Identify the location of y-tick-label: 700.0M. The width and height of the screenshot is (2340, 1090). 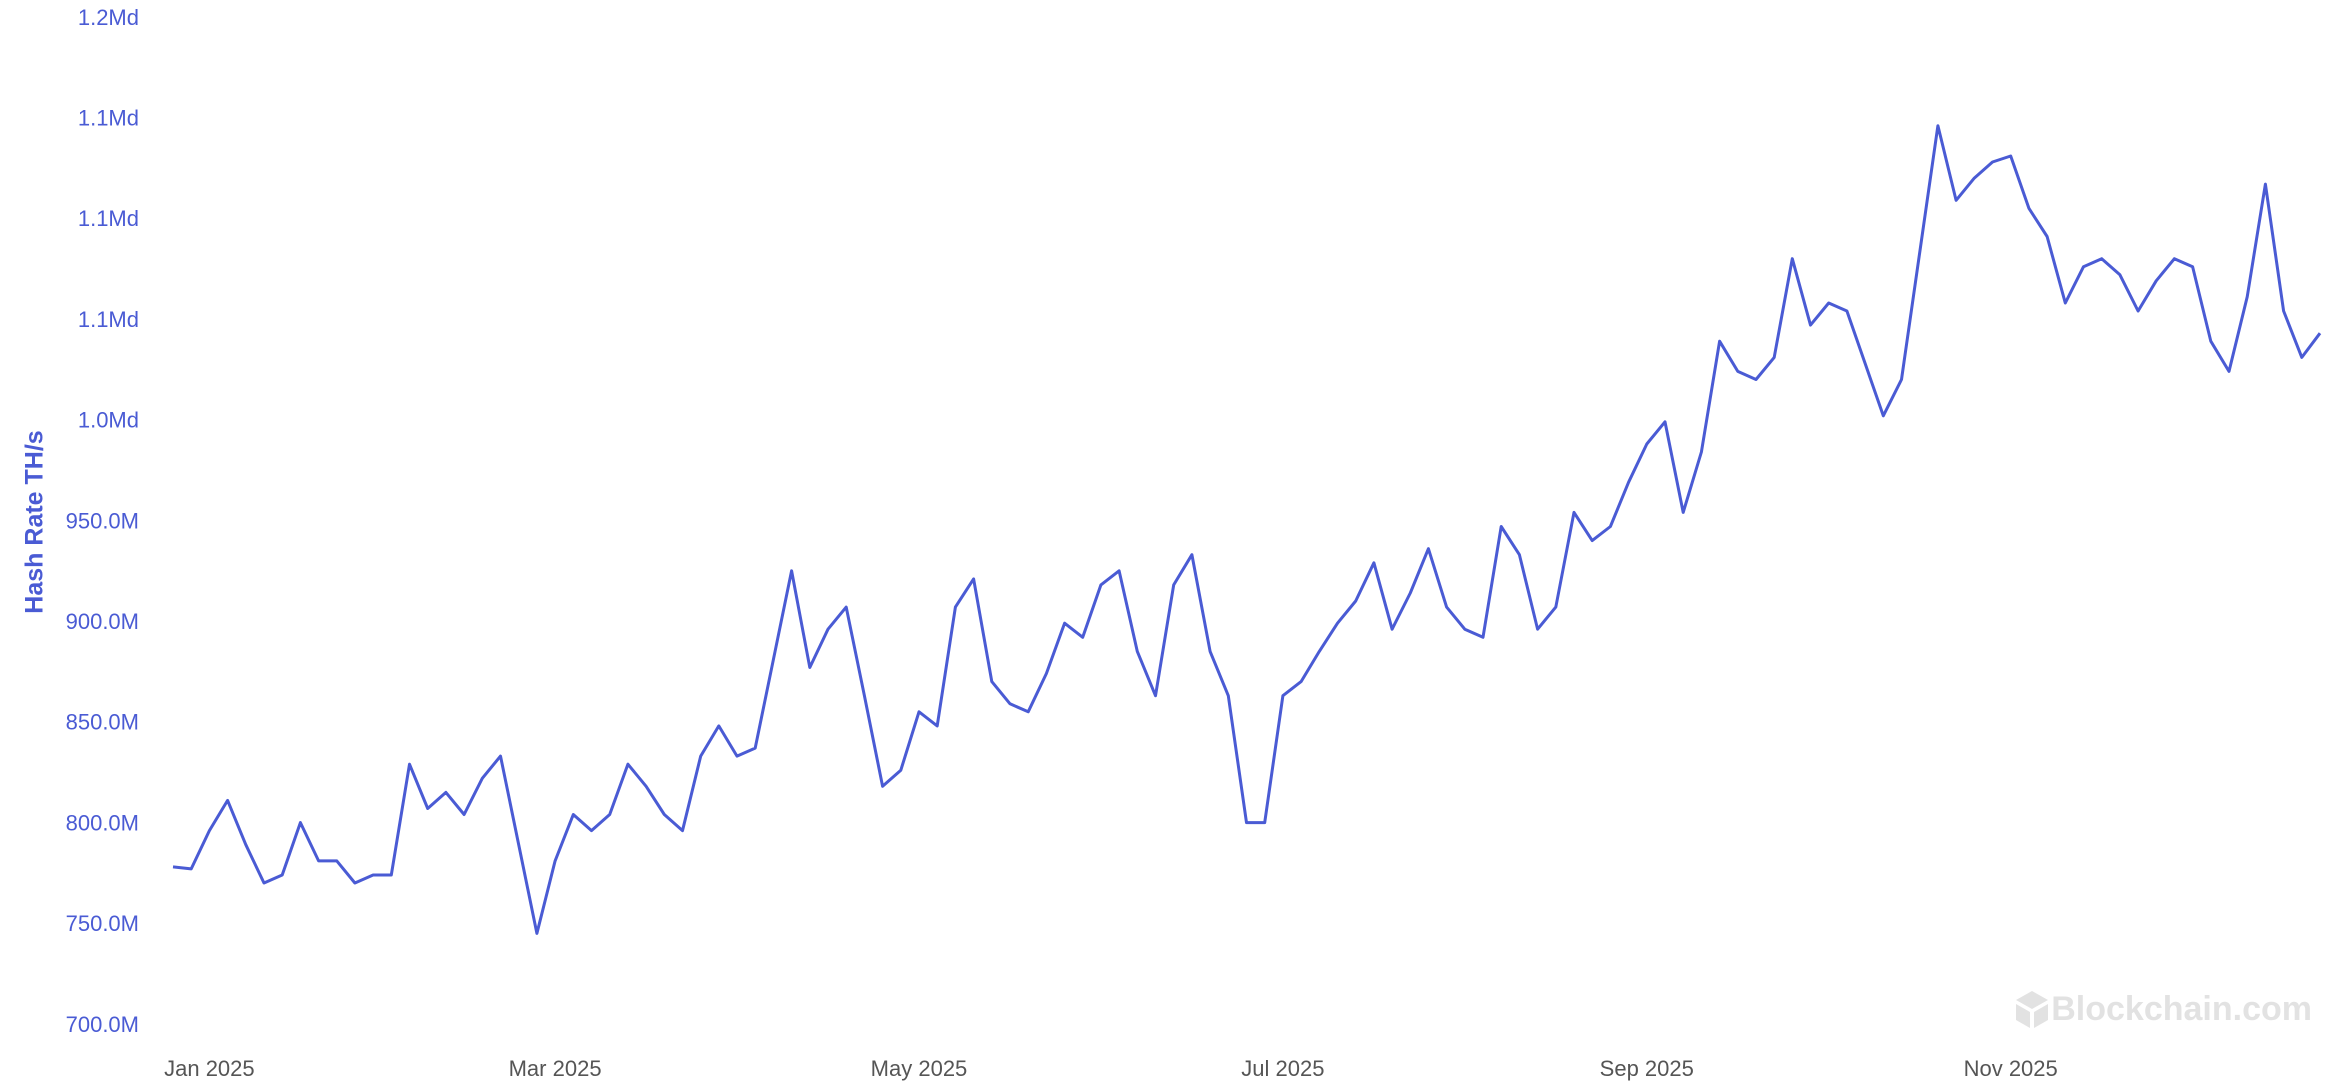
(102, 1024).